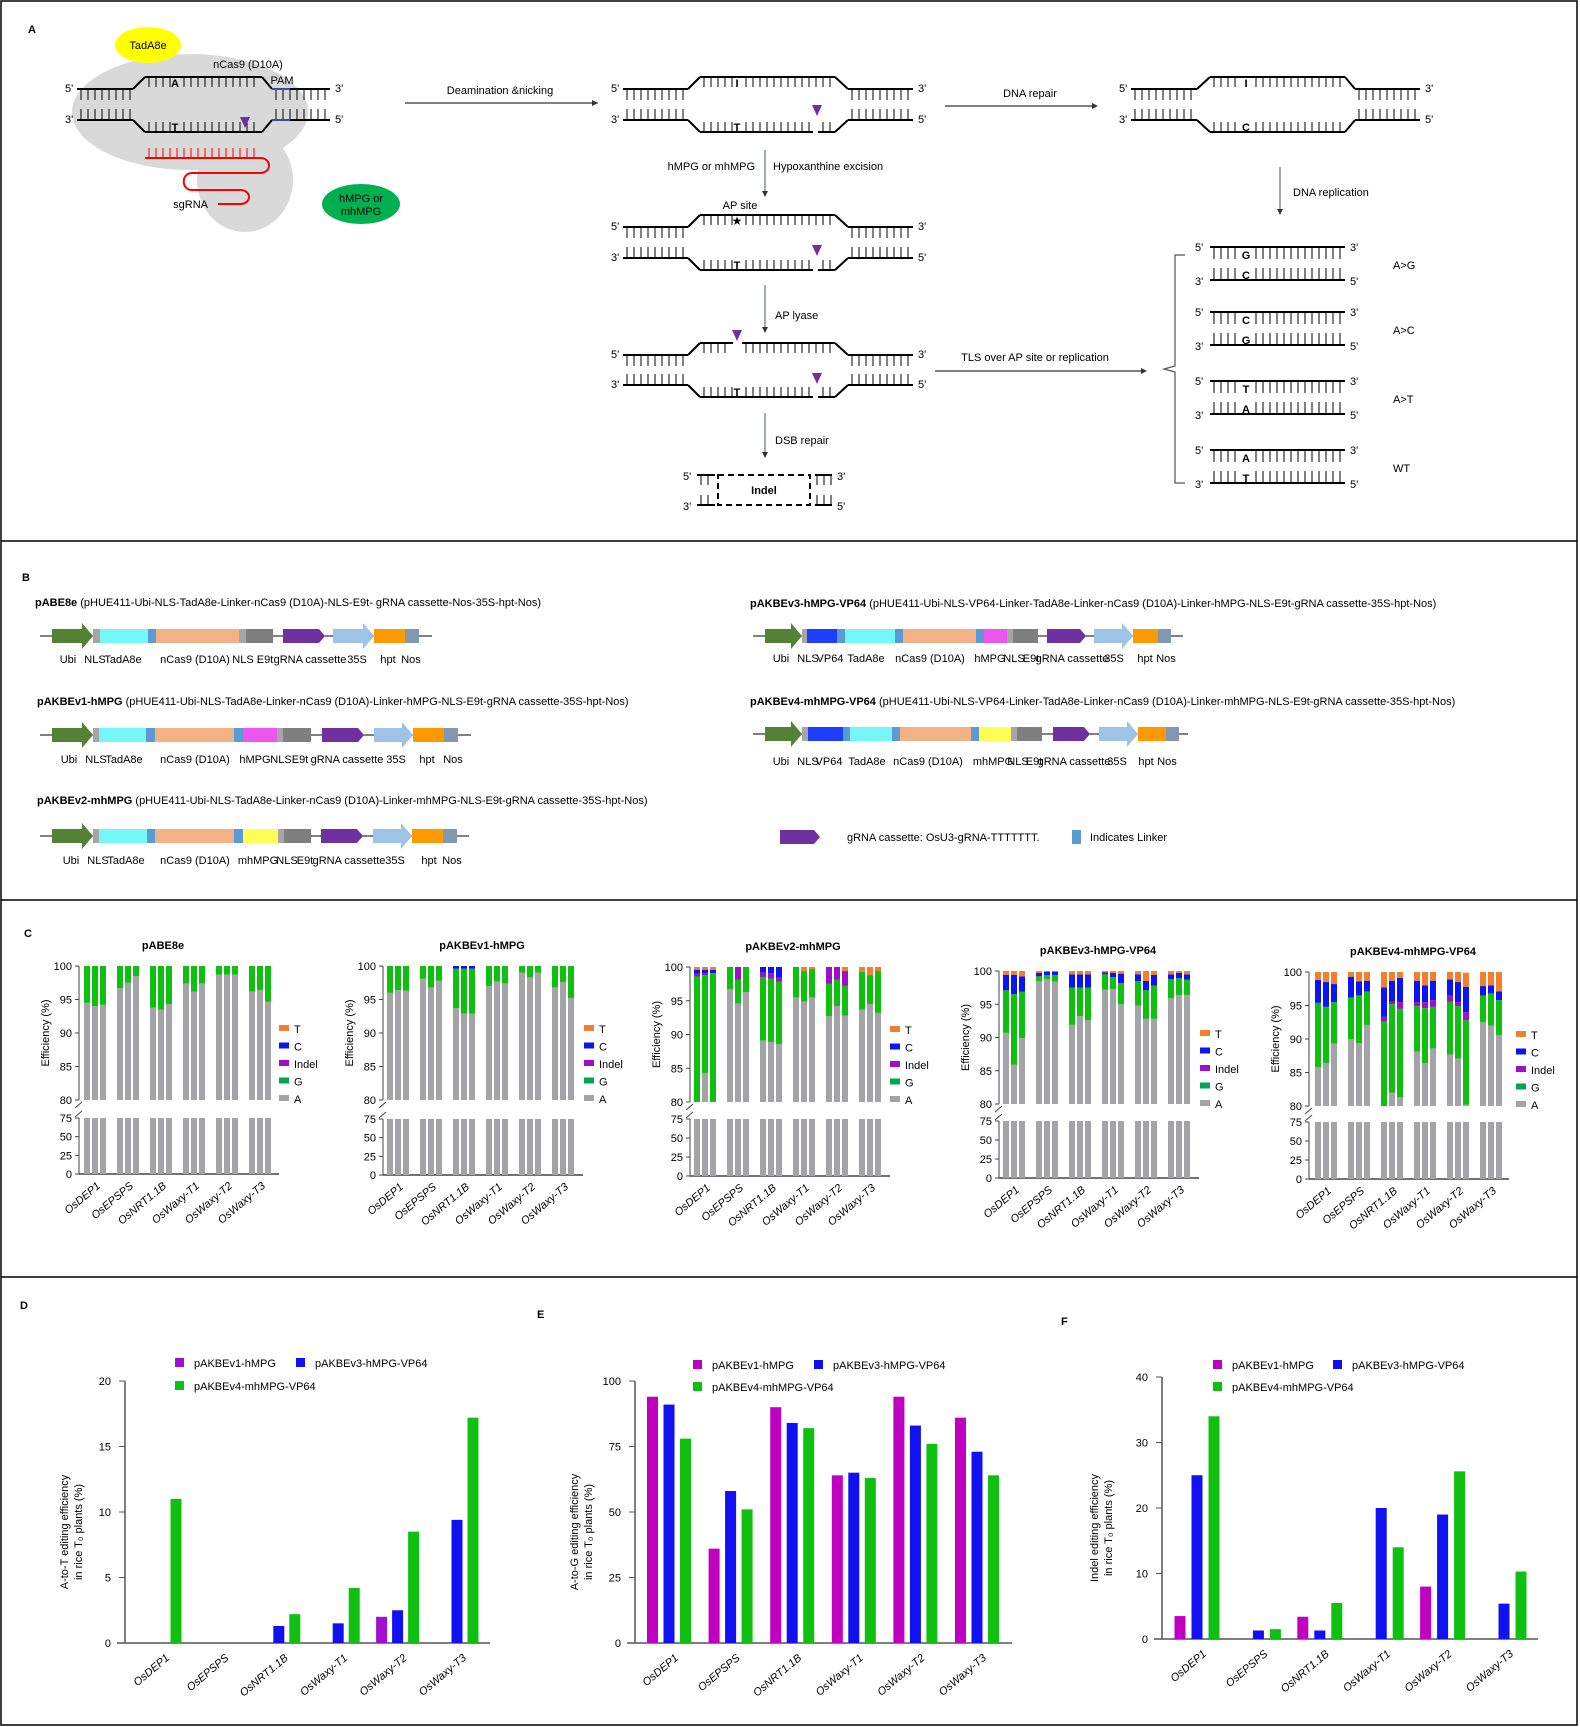 This screenshot has width=1580, height=1727. Describe the element at coordinates (943, 838) in the screenshot. I see `legend-grna-text: gRNA cassette: OsU3-gRNA-TTTTTTT.` at that location.